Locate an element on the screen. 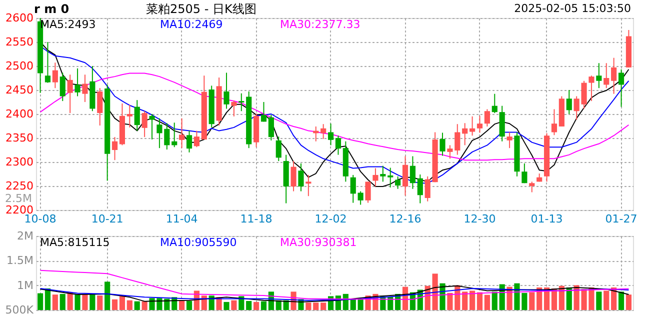 The height and width of the screenshot is (327, 653). y-tick-label: 2250 is located at coordinates (20, 186).